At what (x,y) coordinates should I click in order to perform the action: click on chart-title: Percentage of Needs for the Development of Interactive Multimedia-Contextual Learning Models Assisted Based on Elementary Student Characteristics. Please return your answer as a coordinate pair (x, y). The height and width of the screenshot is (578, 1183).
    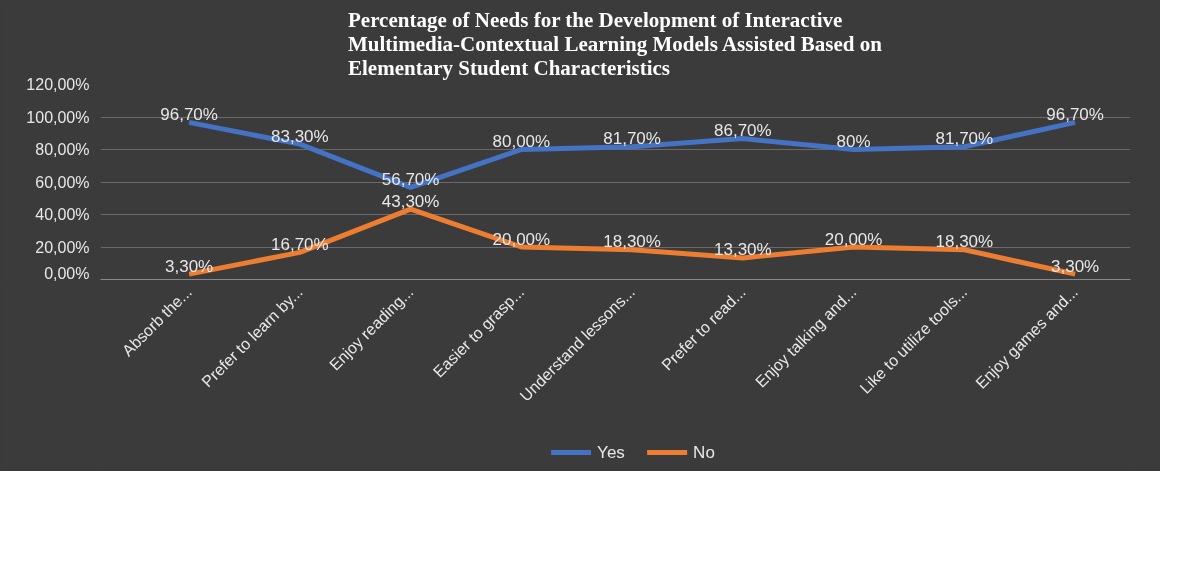
    Looking at the image, I should click on (615, 43).